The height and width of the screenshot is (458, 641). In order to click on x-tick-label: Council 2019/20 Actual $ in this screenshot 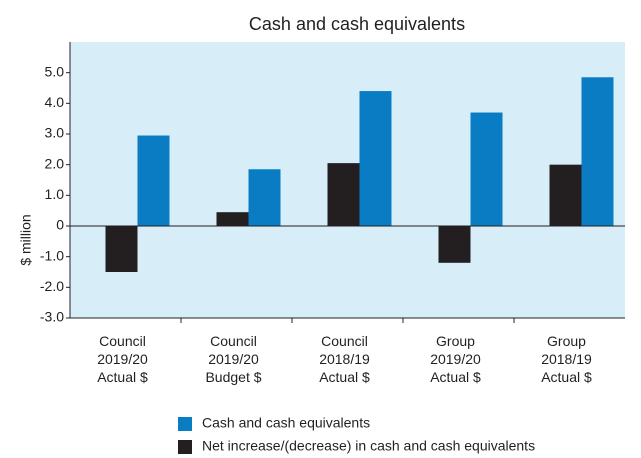, I will do `click(122, 359)`.